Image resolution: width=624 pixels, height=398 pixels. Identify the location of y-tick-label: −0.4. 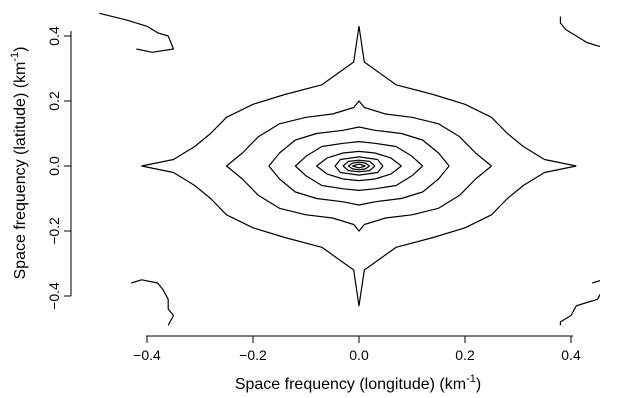
(54, 296).